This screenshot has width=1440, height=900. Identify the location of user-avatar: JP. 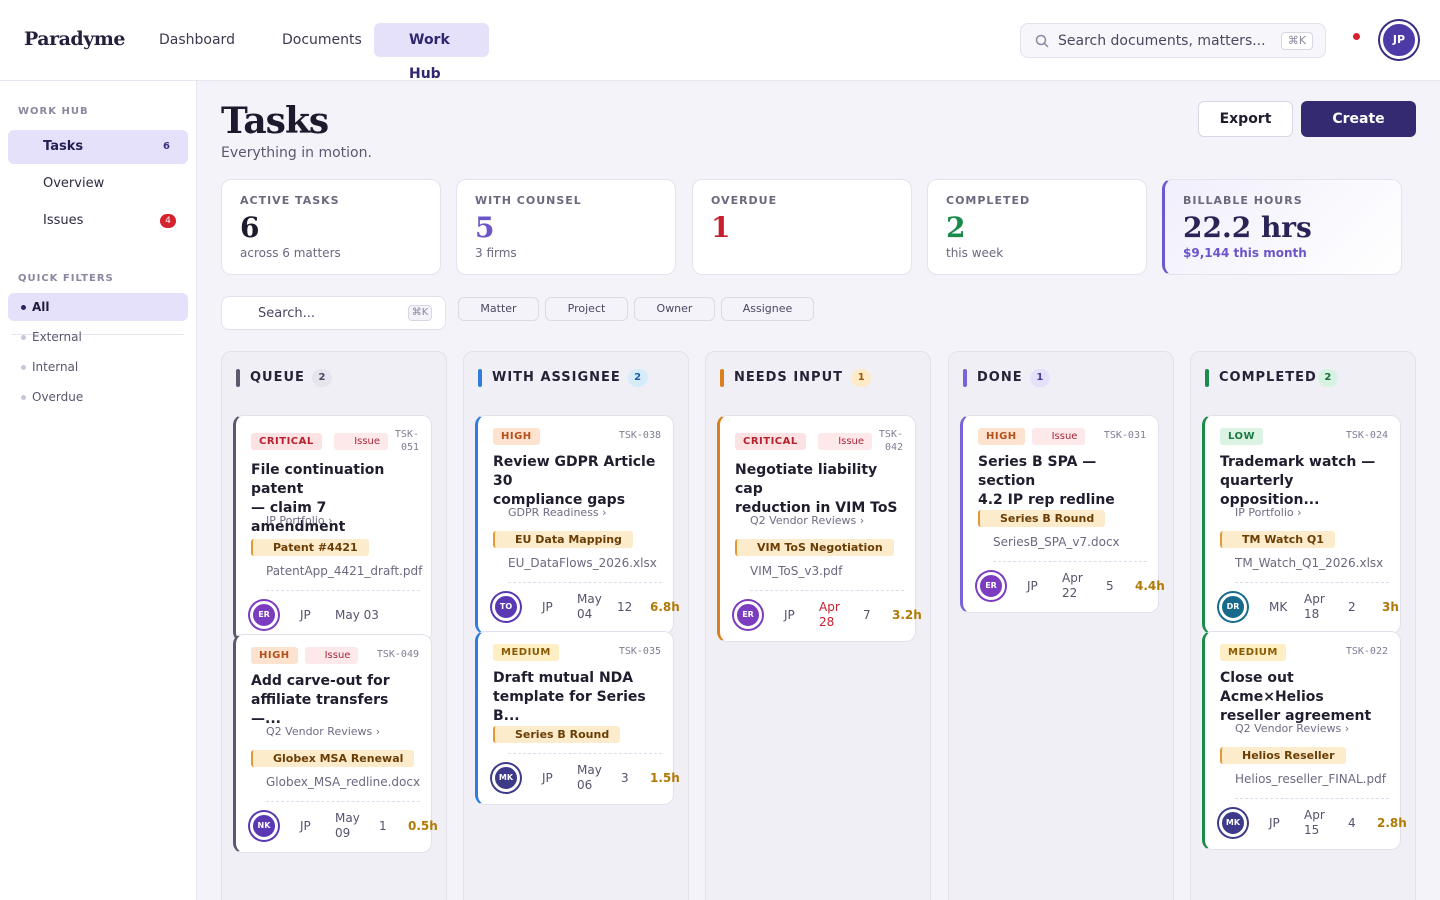
(1399, 40).